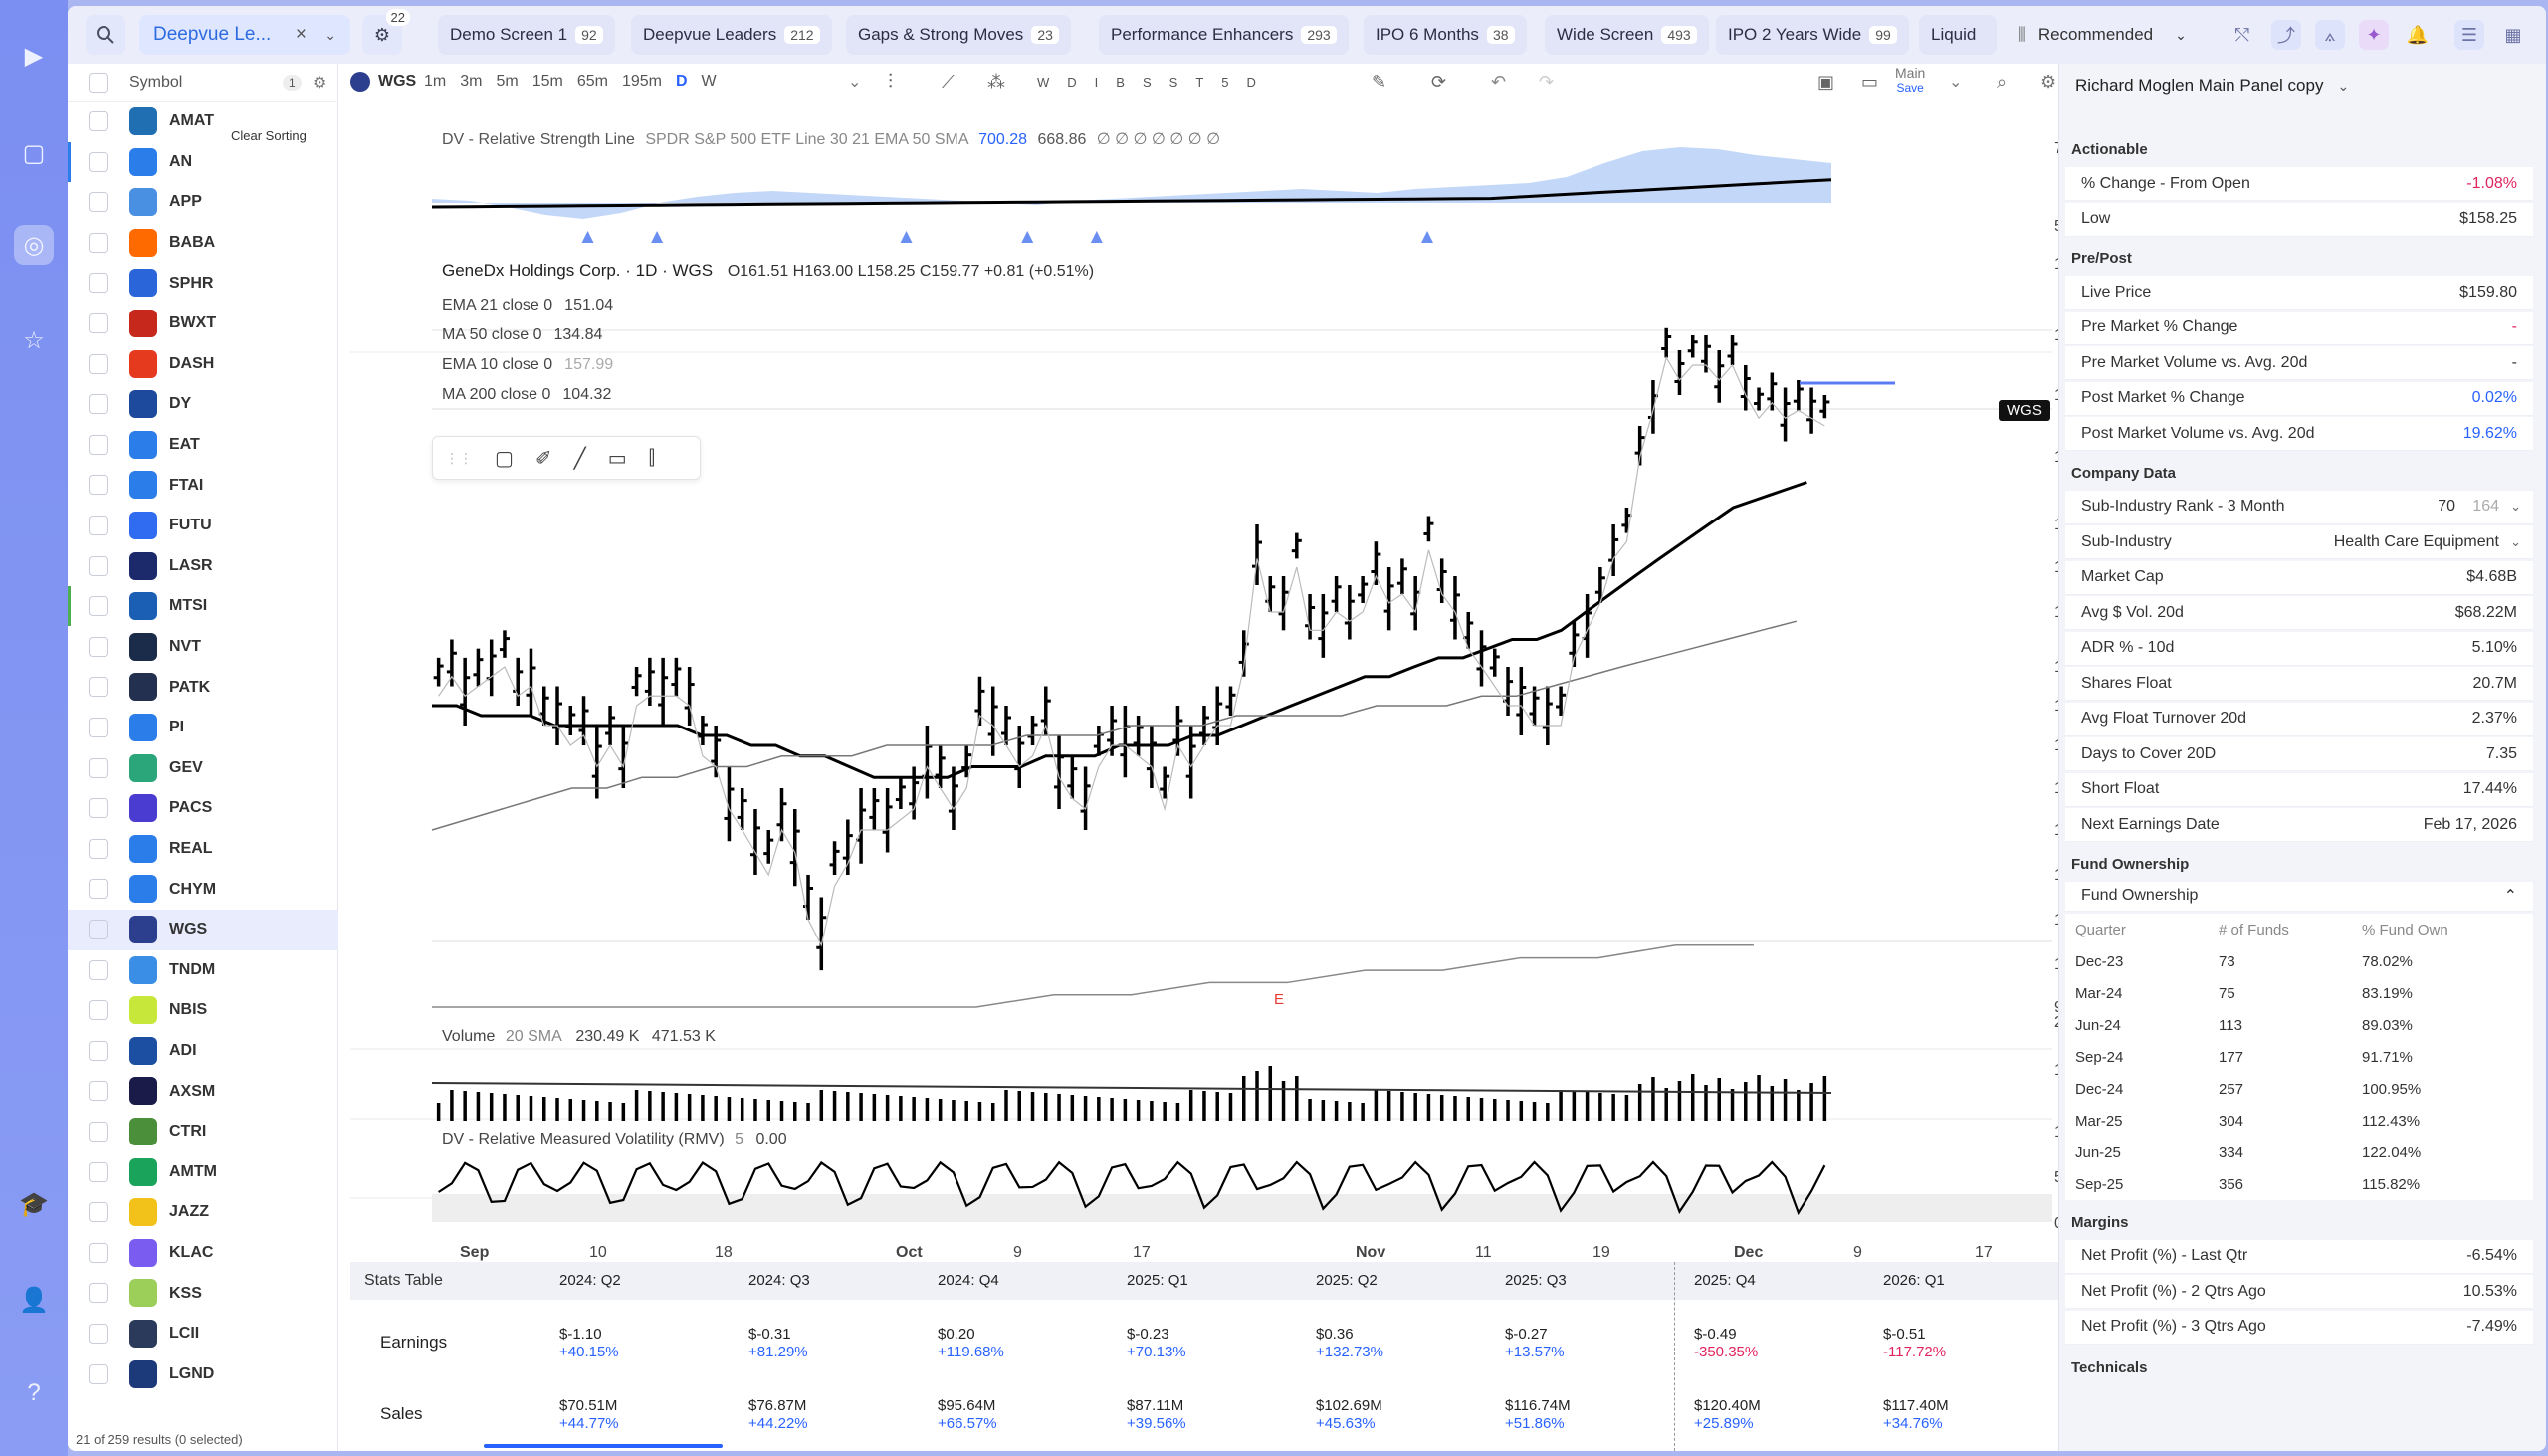 The image size is (2548, 1456). I want to click on tab-screen: Gaps & Strong Moves 23, so click(958, 35).